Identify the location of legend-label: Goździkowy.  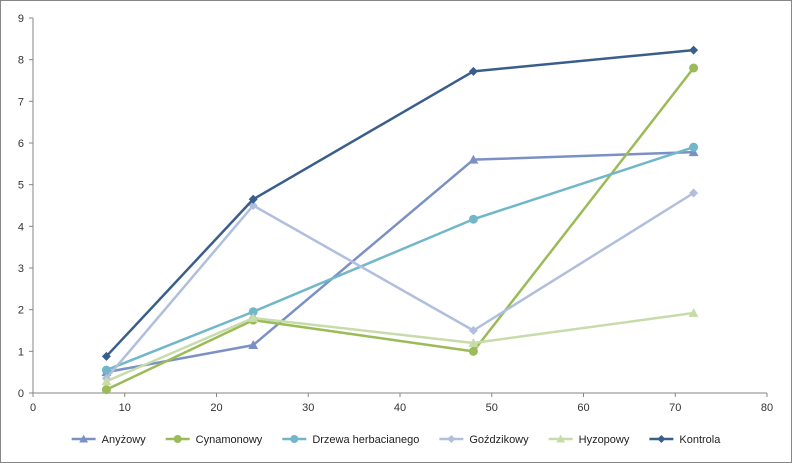
(499, 440).